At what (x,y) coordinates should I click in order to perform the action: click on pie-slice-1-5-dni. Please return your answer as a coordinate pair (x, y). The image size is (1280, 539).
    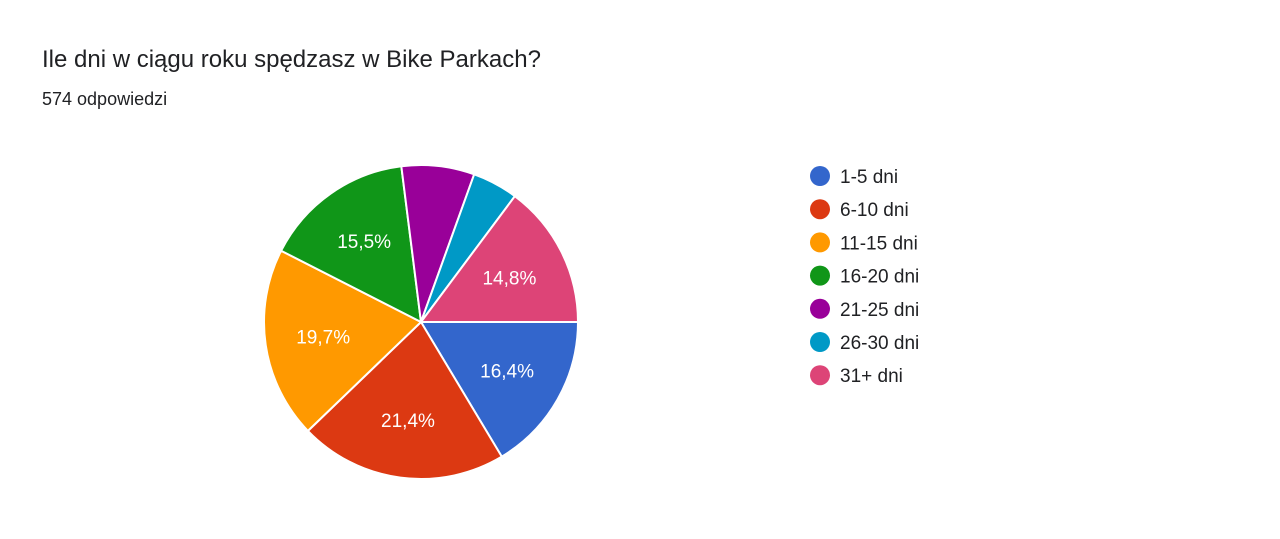
    Looking at the image, I should click on (499, 390).